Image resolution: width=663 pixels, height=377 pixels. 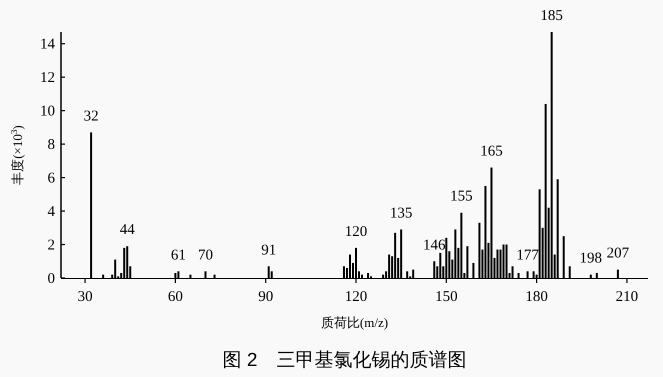 I want to click on x-tick-label: 210, so click(x=627, y=297).